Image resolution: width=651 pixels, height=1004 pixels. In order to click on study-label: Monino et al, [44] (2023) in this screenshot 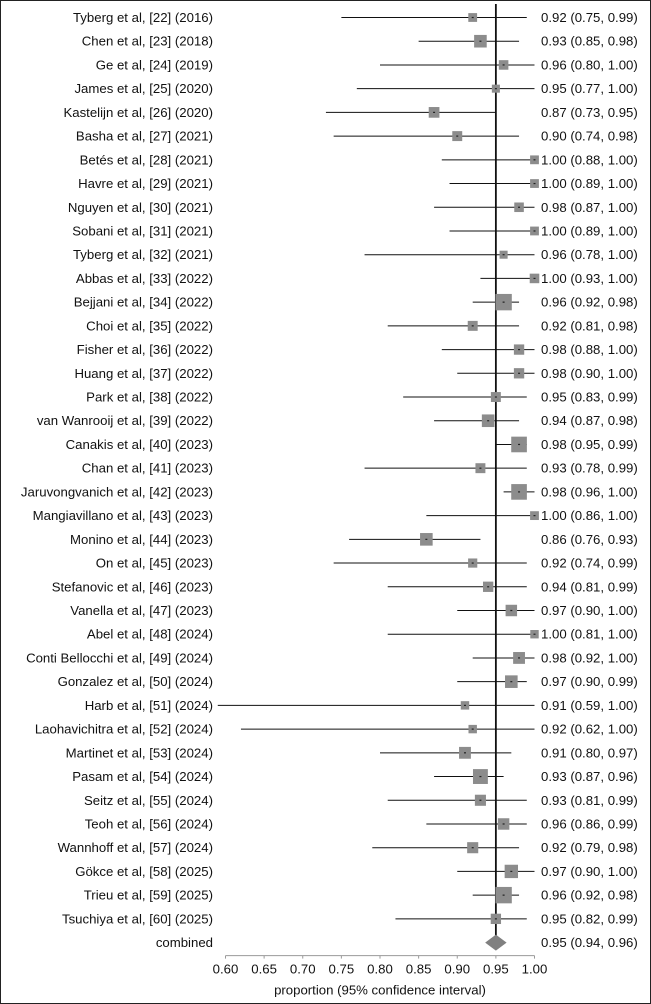, I will do `click(141, 539)`.